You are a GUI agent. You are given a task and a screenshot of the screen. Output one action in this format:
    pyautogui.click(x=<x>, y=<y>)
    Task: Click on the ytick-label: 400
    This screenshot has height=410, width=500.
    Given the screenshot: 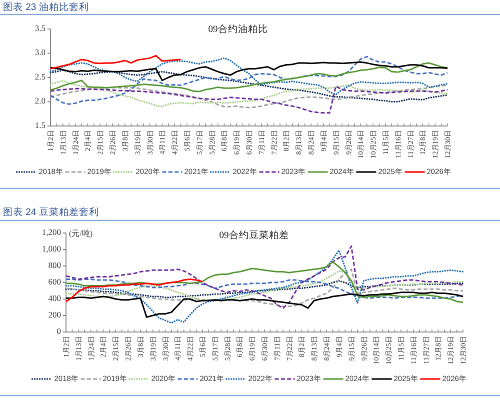 What is the action you would take?
    pyautogui.click(x=54, y=297)
    